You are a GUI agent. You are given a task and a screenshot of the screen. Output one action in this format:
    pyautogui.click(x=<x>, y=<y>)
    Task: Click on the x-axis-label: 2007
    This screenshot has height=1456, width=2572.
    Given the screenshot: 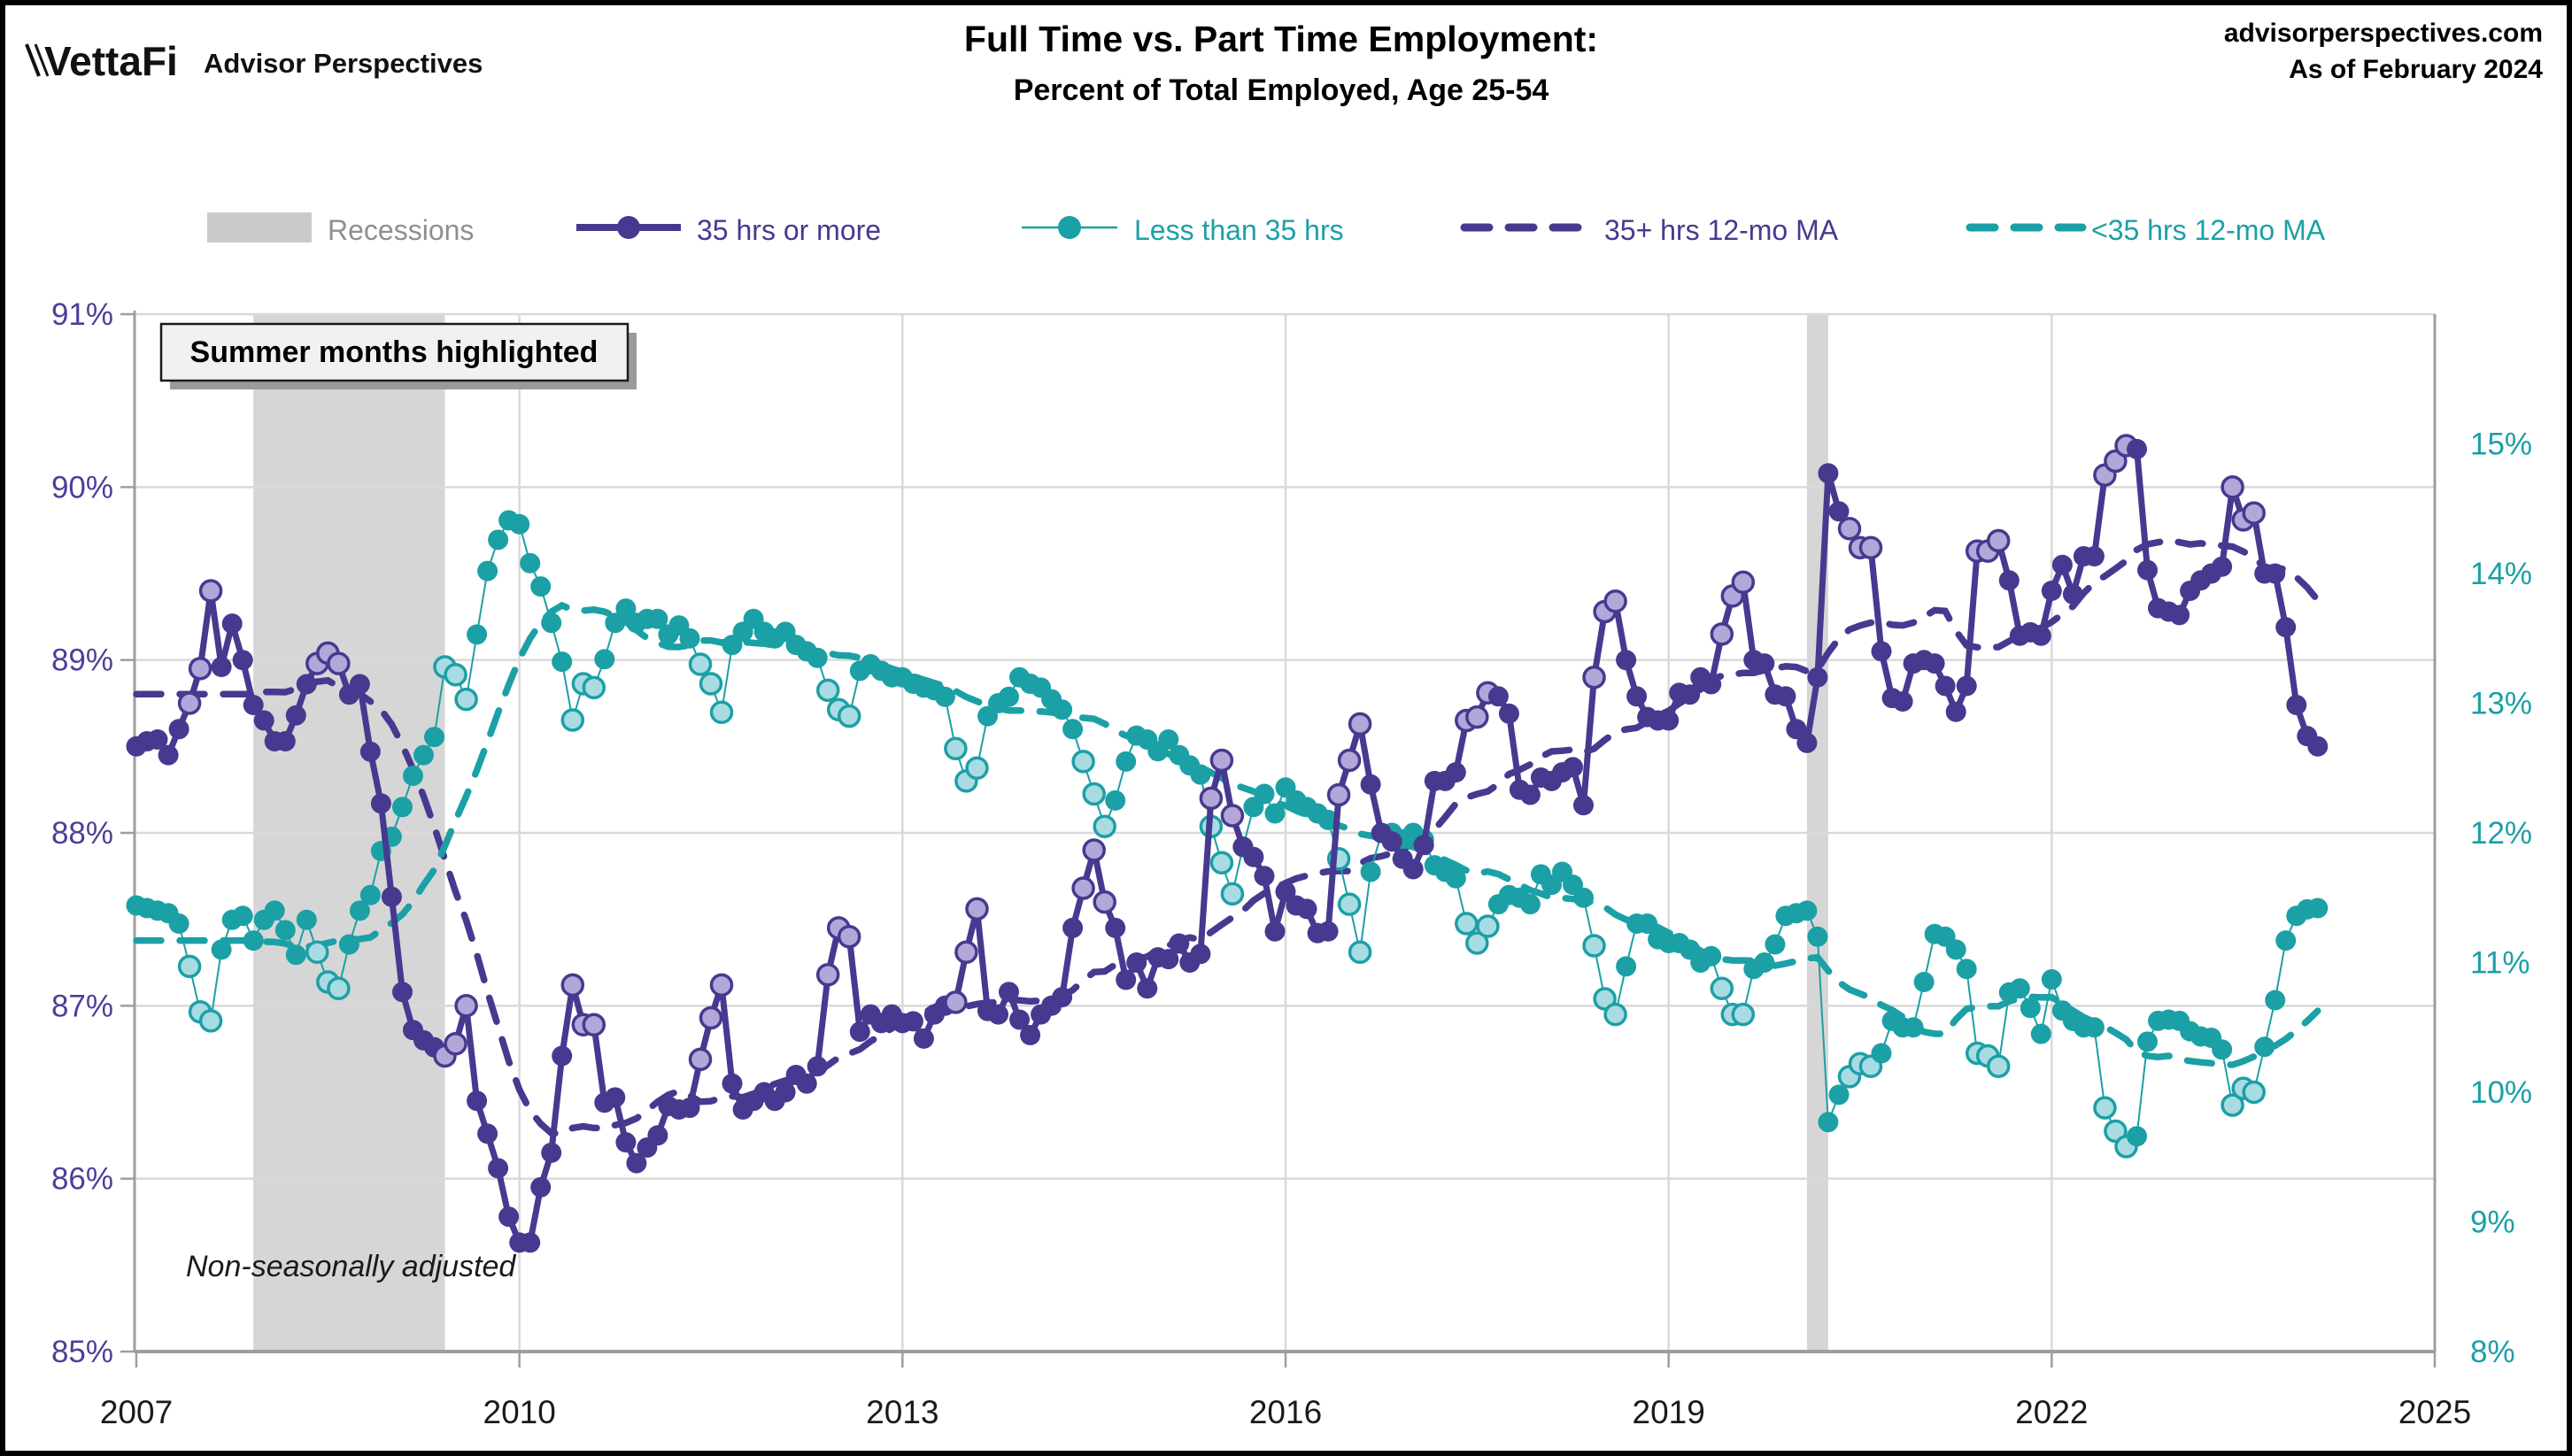 What is the action you would take?
    pyautogui.click(x=137, y=1412)
    